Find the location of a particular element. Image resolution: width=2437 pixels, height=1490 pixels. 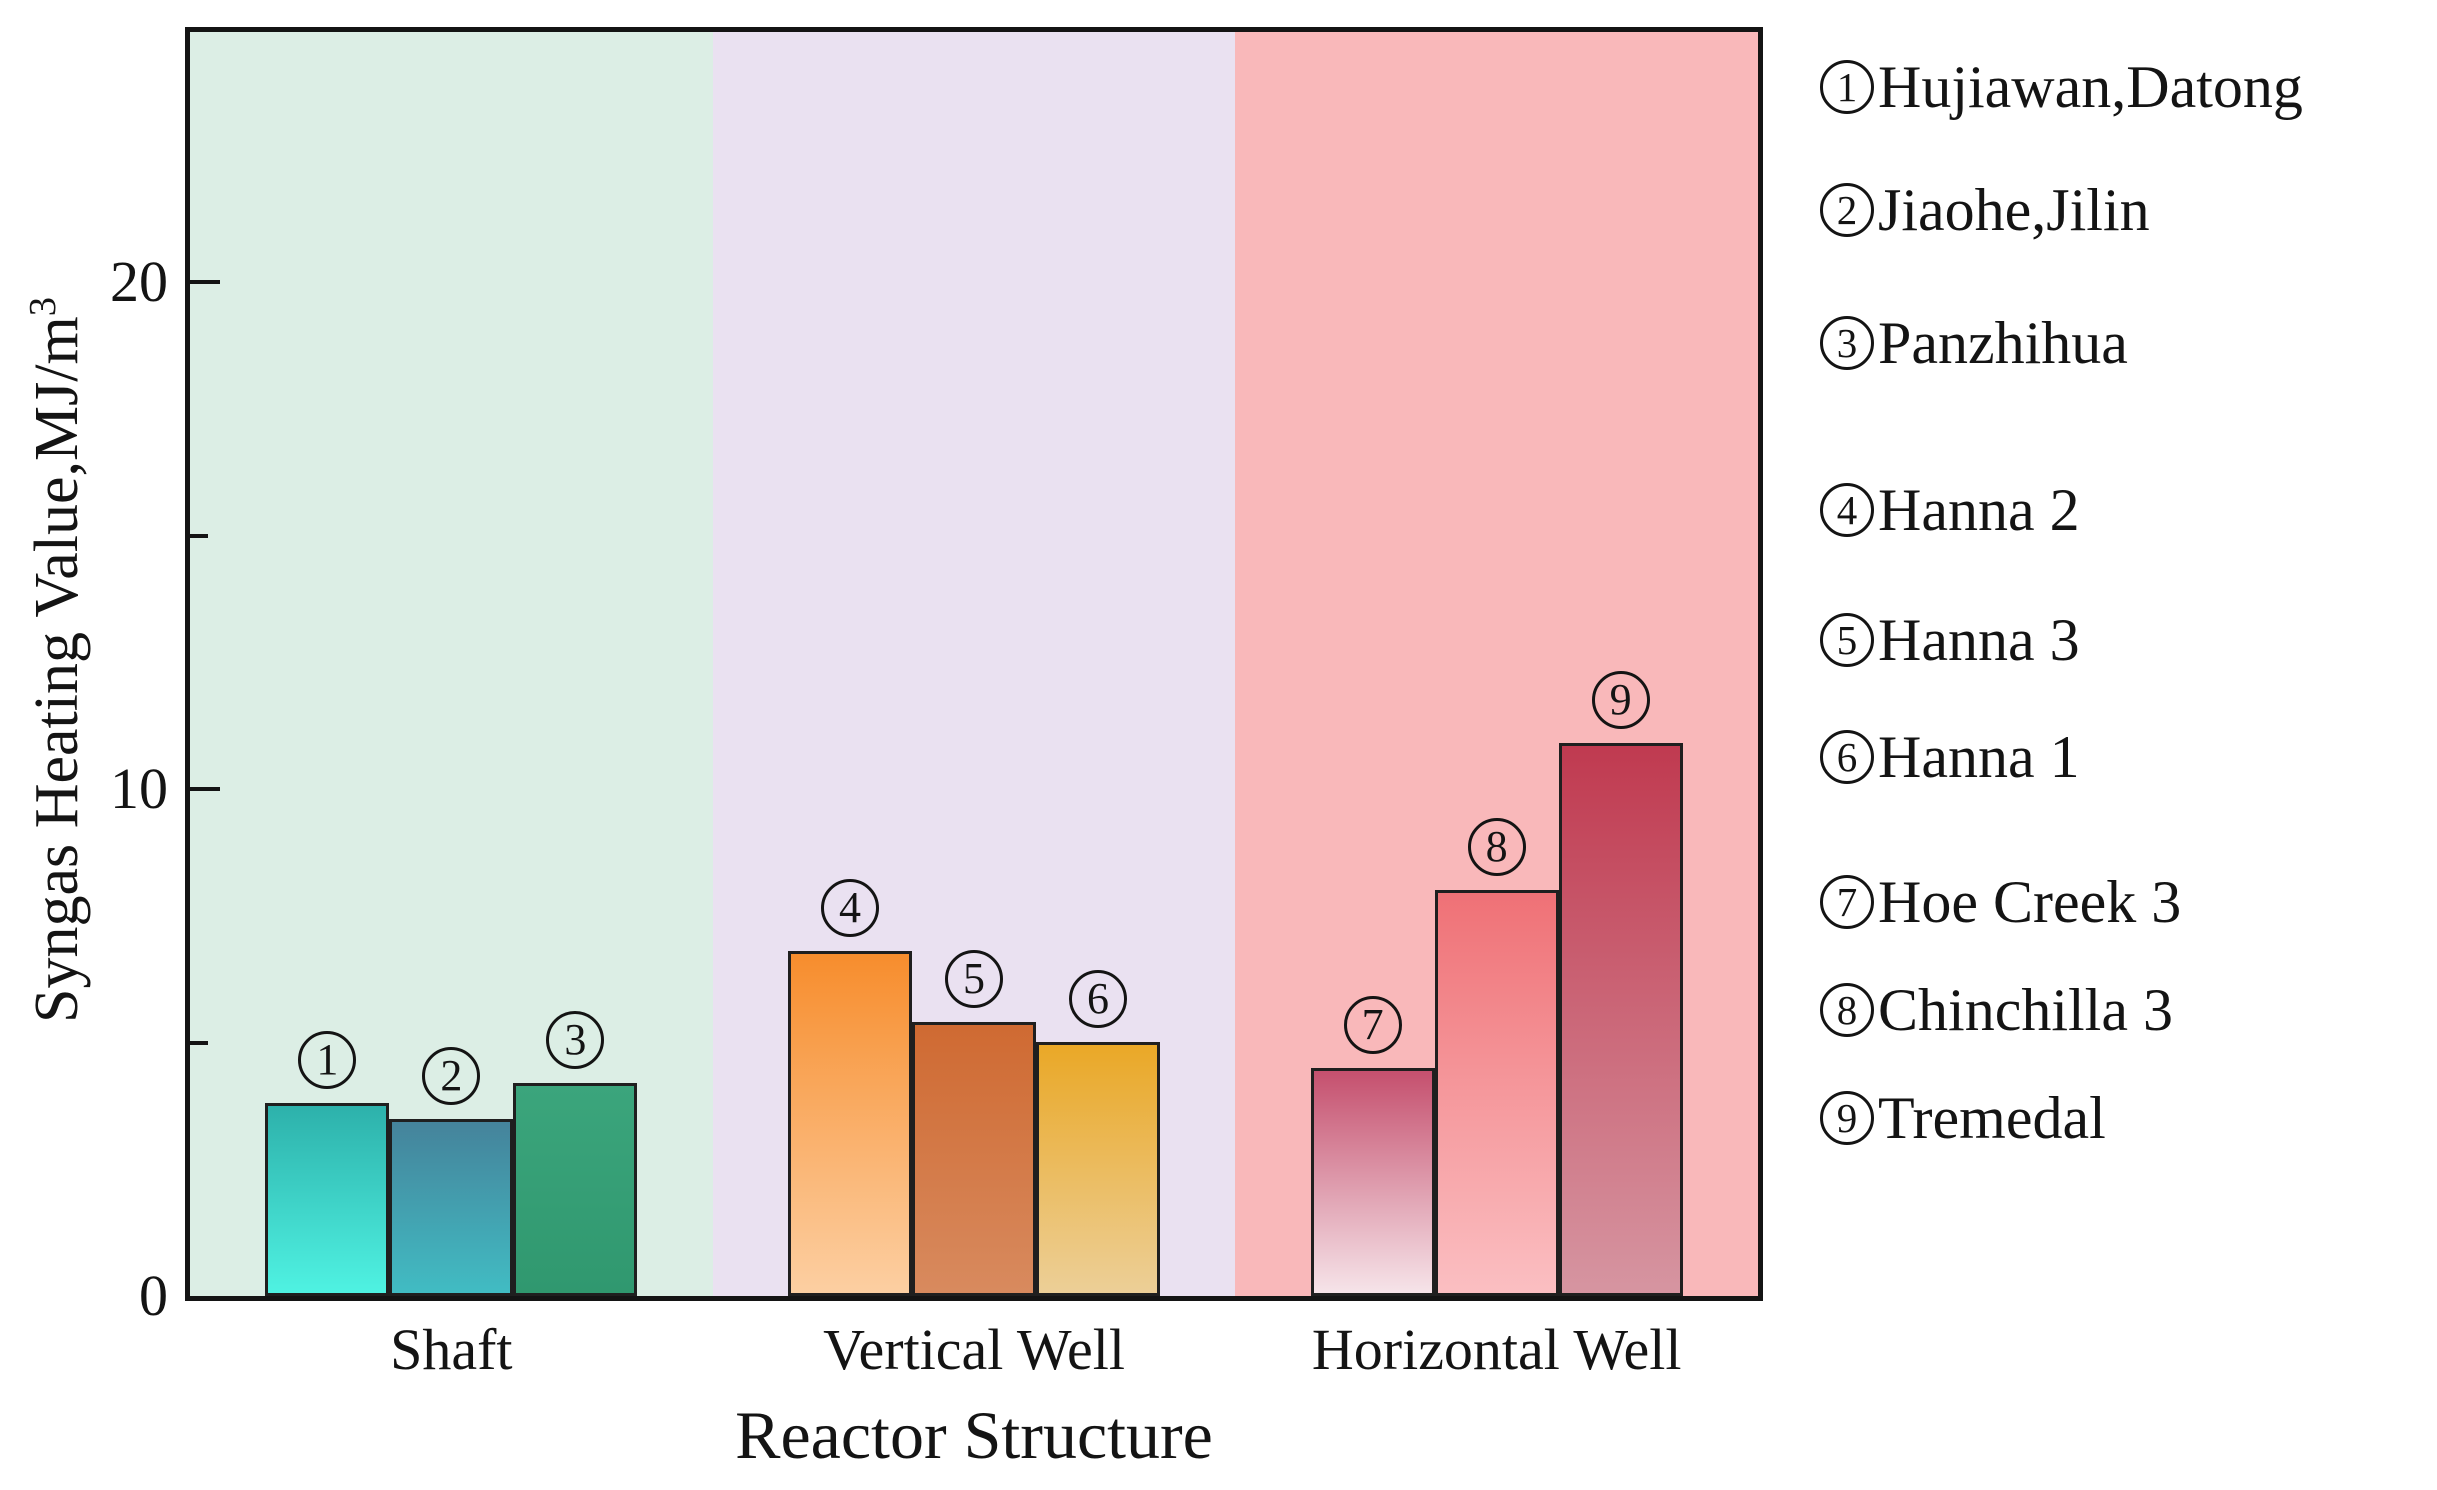

bar-number-badge-9: 9 is located at coordinates (1620, 700).